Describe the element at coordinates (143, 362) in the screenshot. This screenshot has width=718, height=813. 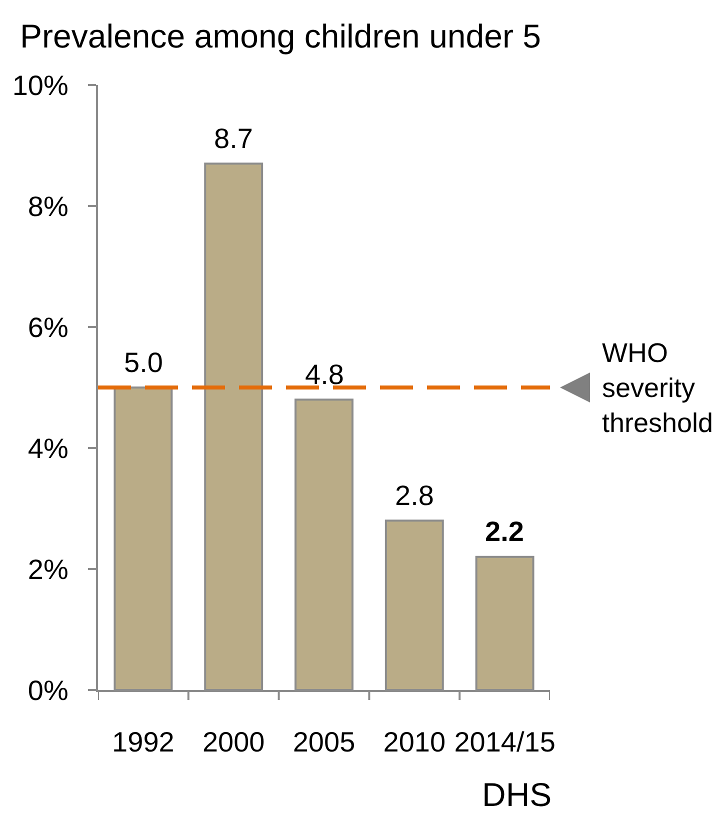
I see `data-label: 5.0` at that location.